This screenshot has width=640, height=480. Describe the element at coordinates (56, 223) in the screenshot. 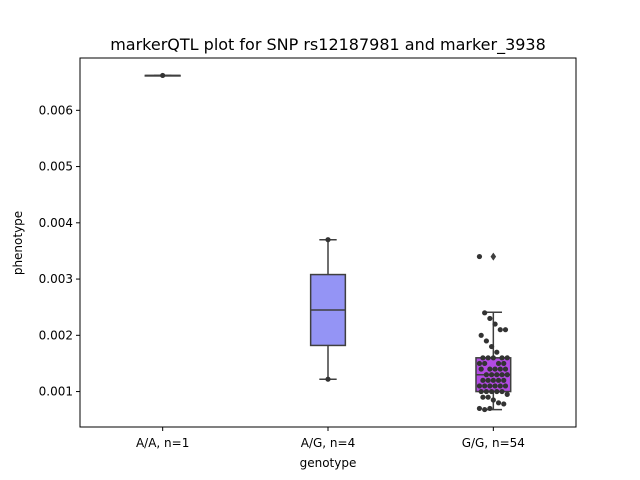

I see `y-tick-label: 0.004` at that location.